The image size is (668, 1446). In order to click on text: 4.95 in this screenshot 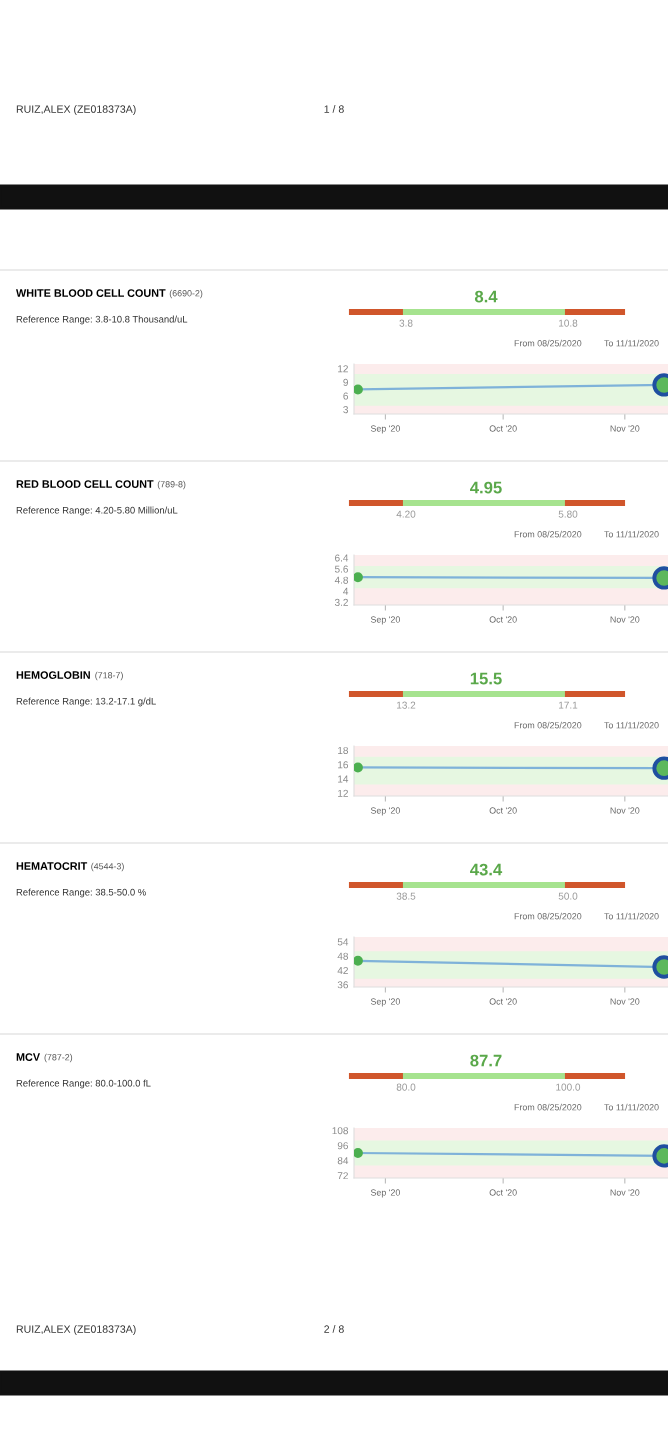, I will do `click(486, 487)`.